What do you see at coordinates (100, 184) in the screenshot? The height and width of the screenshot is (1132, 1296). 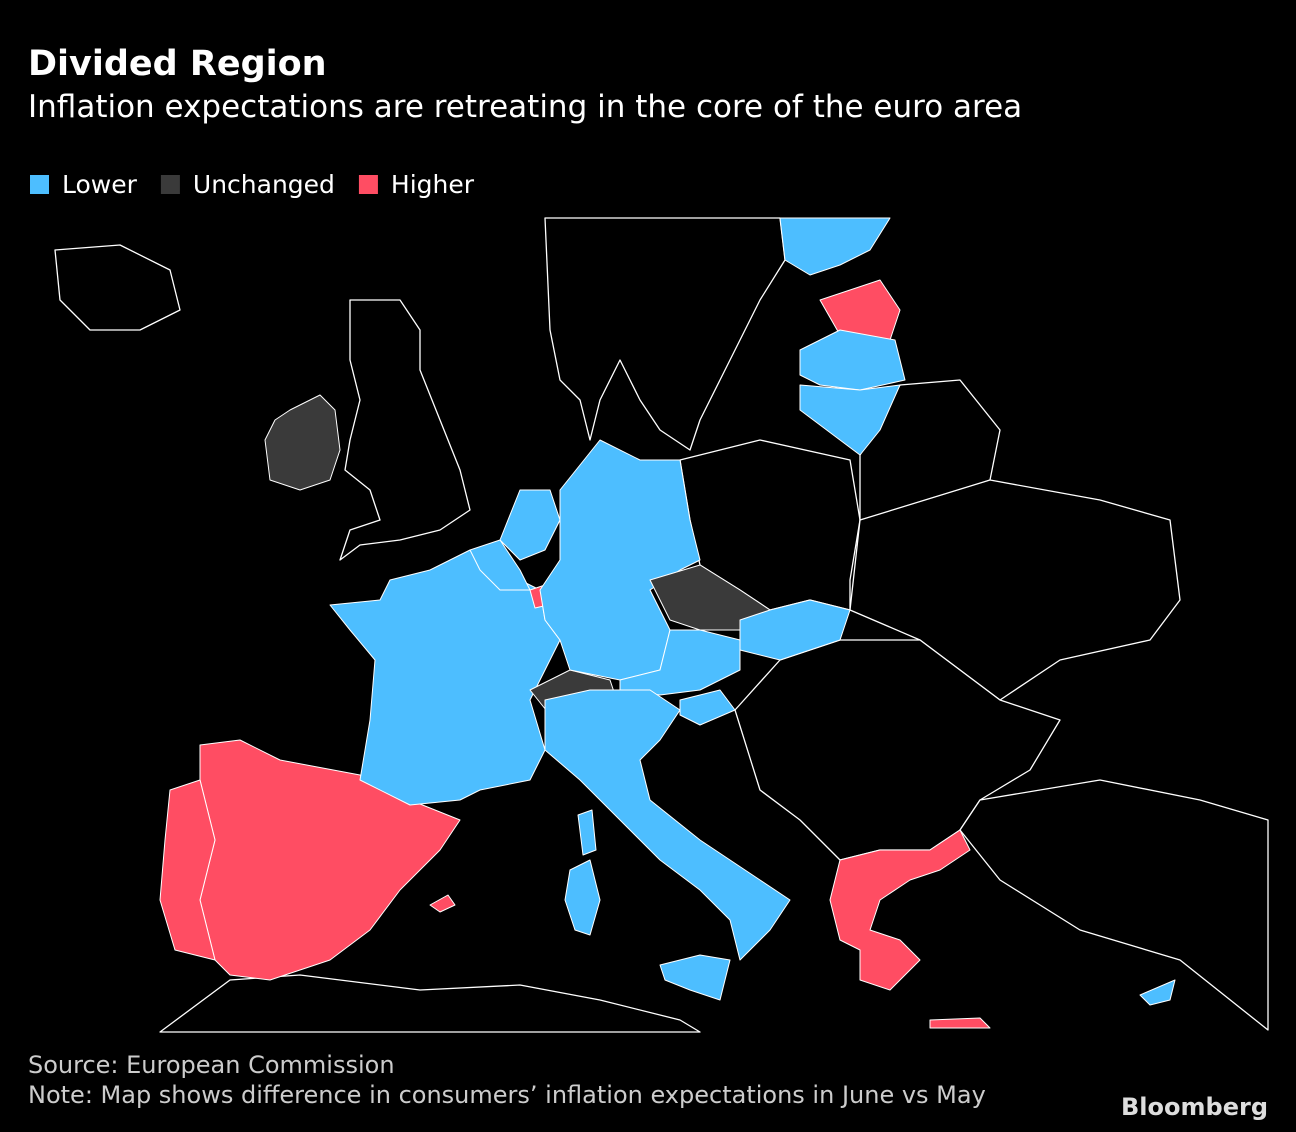 I see `legend-label: Lower` at bounding box center [100, 184].